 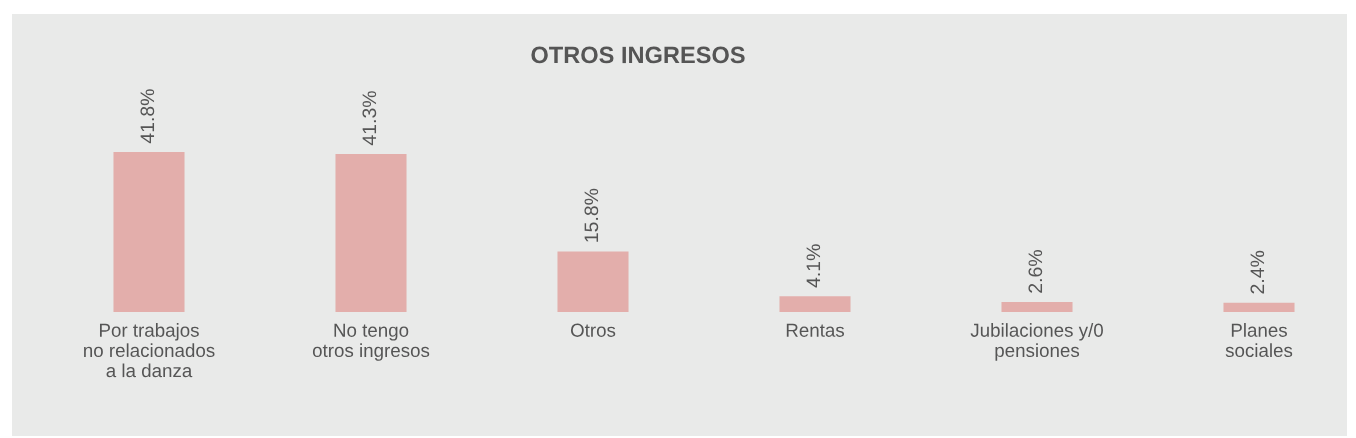 What do you see at coordinates (638, 55) in the screenshot?
I see `chart-title: OTROS INGRESOS` at bounding box center [638, 55].